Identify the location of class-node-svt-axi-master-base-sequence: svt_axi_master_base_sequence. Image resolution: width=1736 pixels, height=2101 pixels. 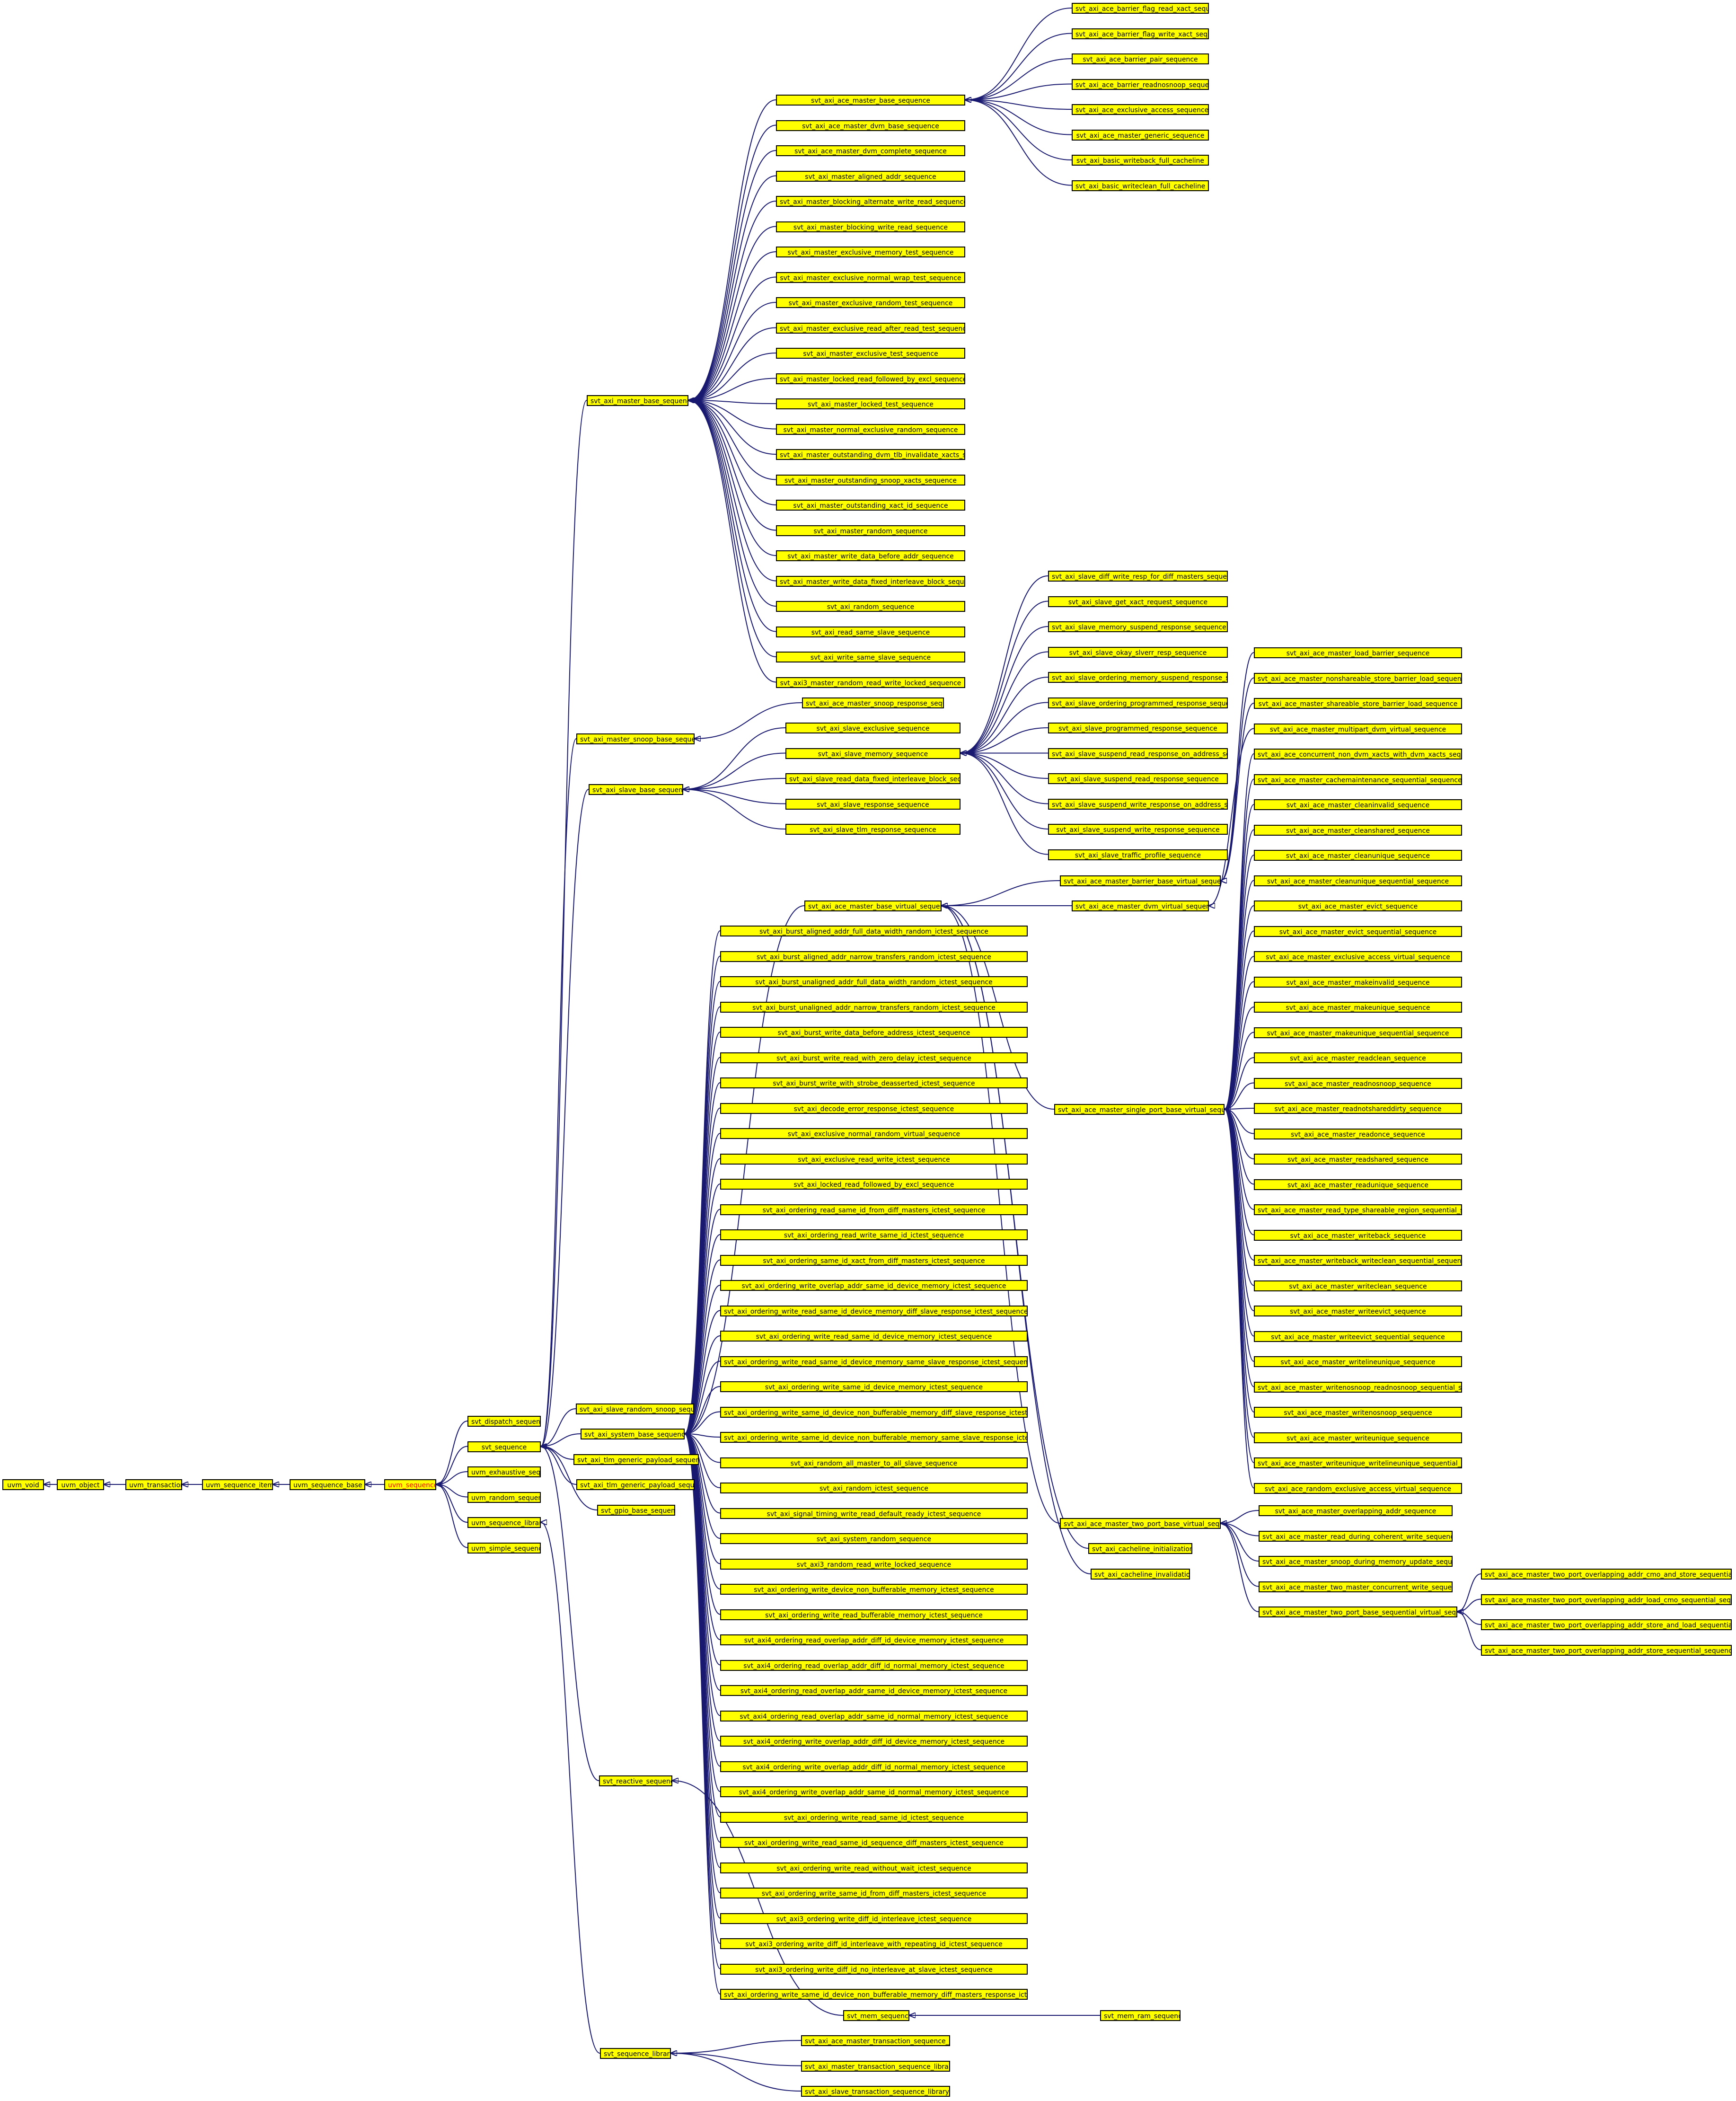
(637, 400).